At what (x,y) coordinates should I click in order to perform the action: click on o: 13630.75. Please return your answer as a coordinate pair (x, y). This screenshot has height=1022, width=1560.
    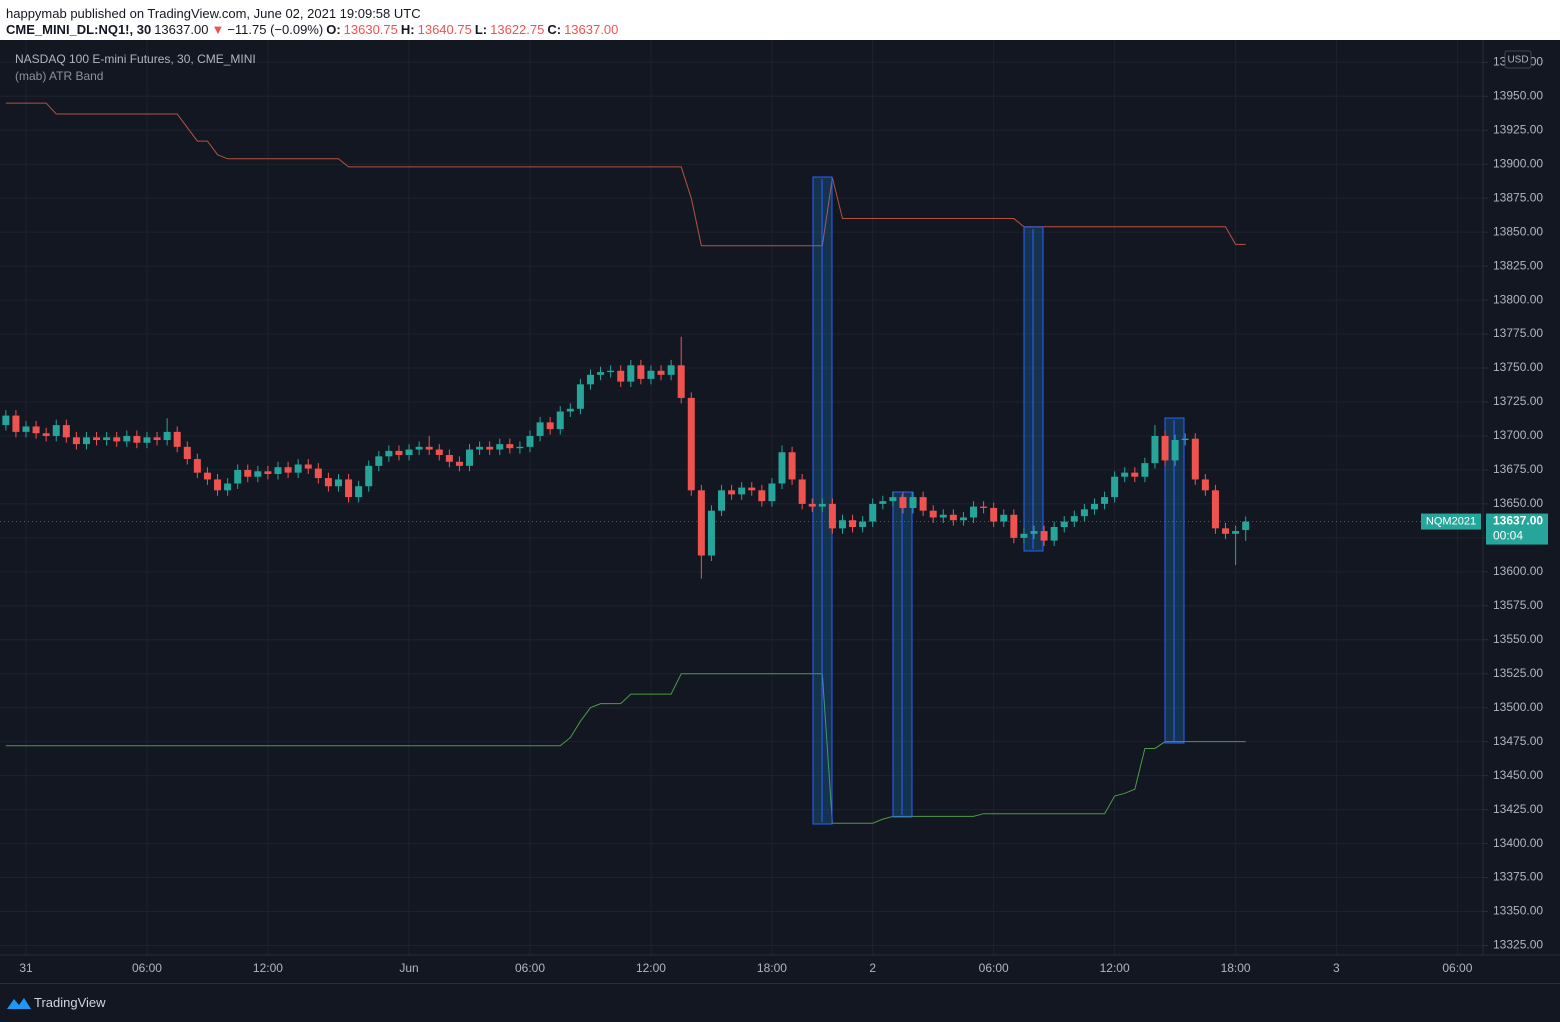
    Looking at the image, I should click on (370, 29).